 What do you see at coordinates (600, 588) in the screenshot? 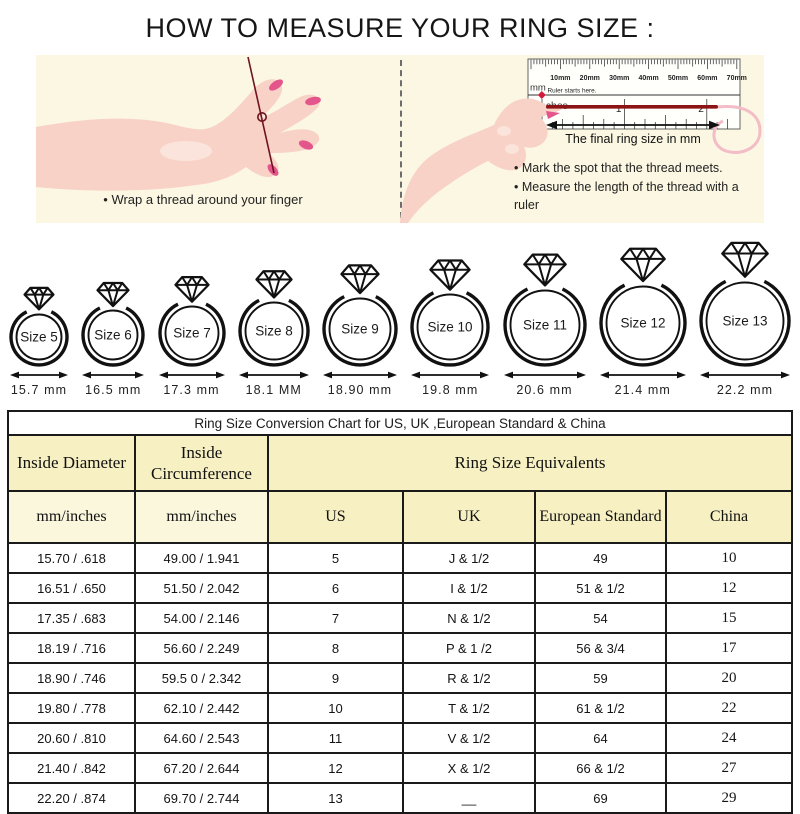
I see `table-cell: 51 & 1/2` at bounding box center [600, 588].